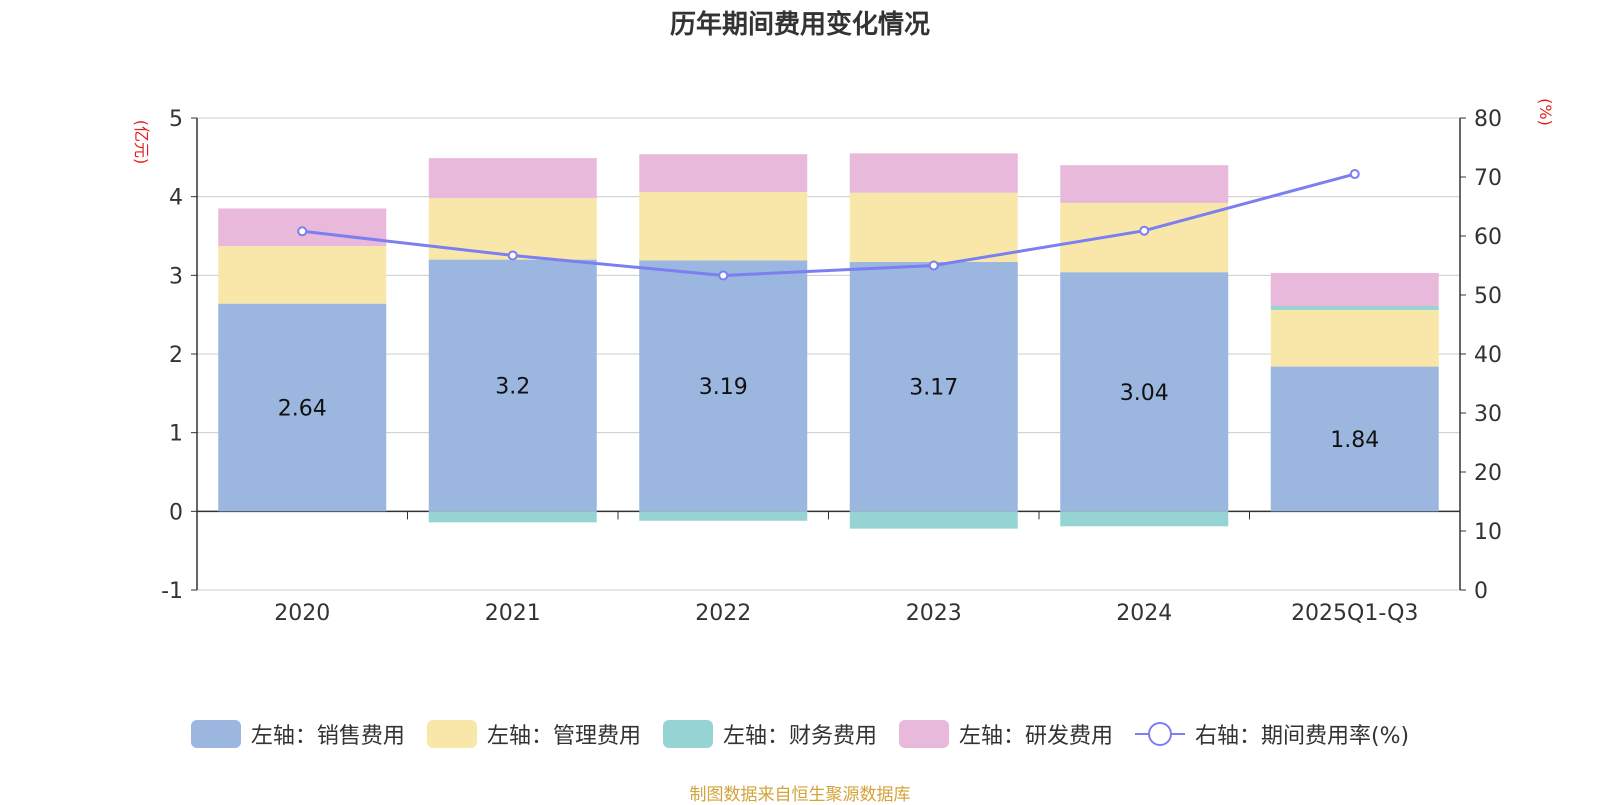 This screenshot has width=1600, height=805. I want to click on legend-label-finance: 左轴：财务费用, so click(799, 736).